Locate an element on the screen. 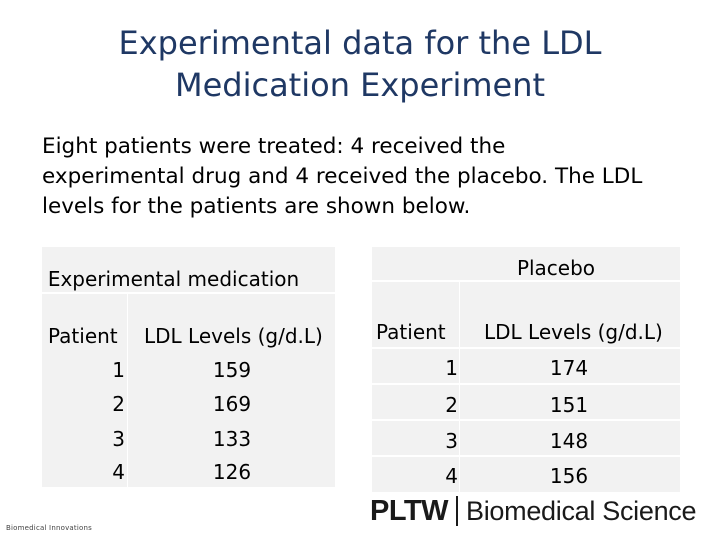 This screenshot has width=720, height=540. placebo-col-patient: Patient is located at coordinates (411, 332).